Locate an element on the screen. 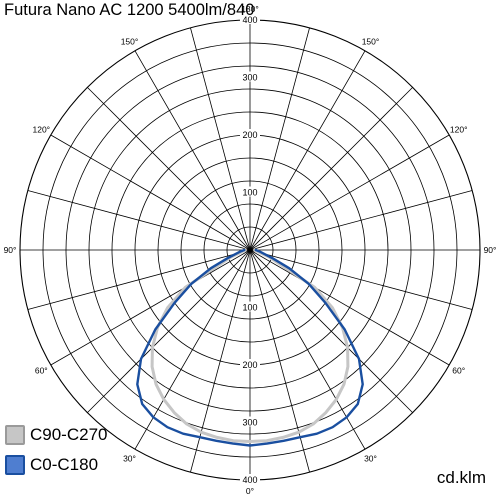 This screenshot has width=500, height=500. legend-label: C90-C270 is located at coordinates (69, 434).